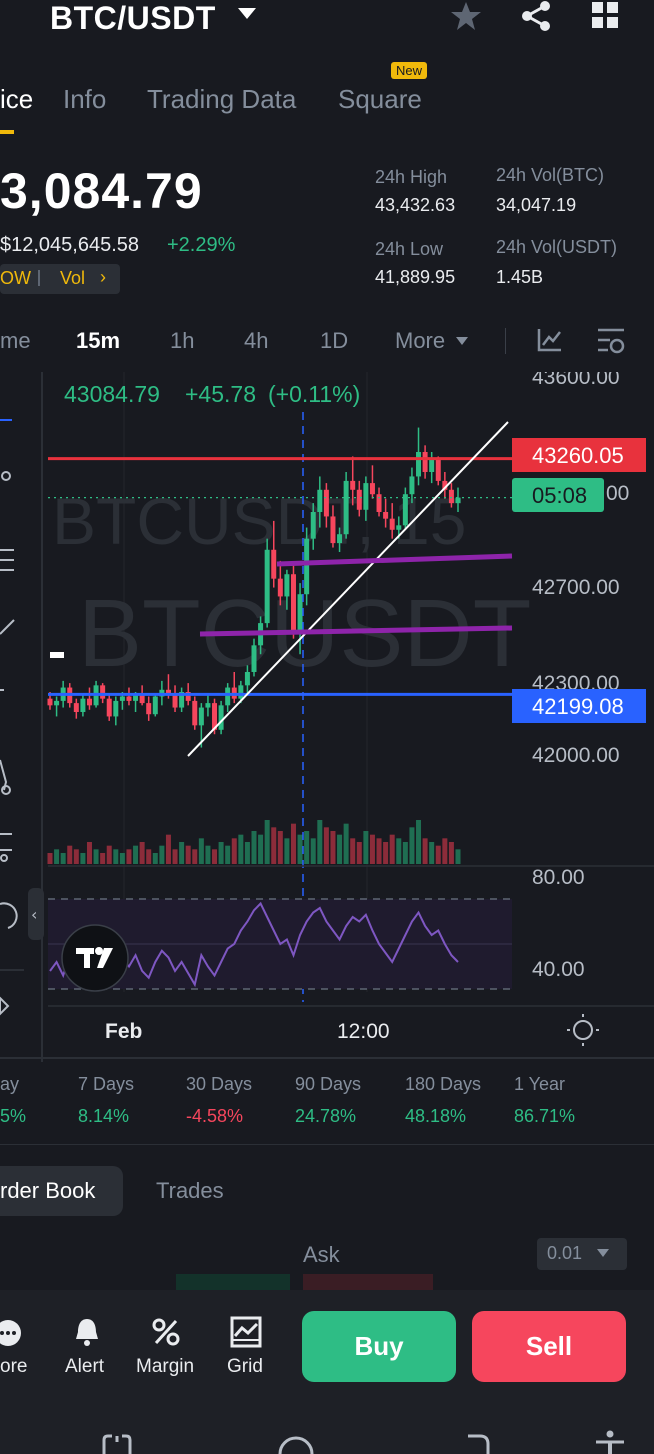  What do you see at coordinates (583, 1030) in the screenshot?
I see `theme-toggle-icon` at bounding box center [583, 1030].